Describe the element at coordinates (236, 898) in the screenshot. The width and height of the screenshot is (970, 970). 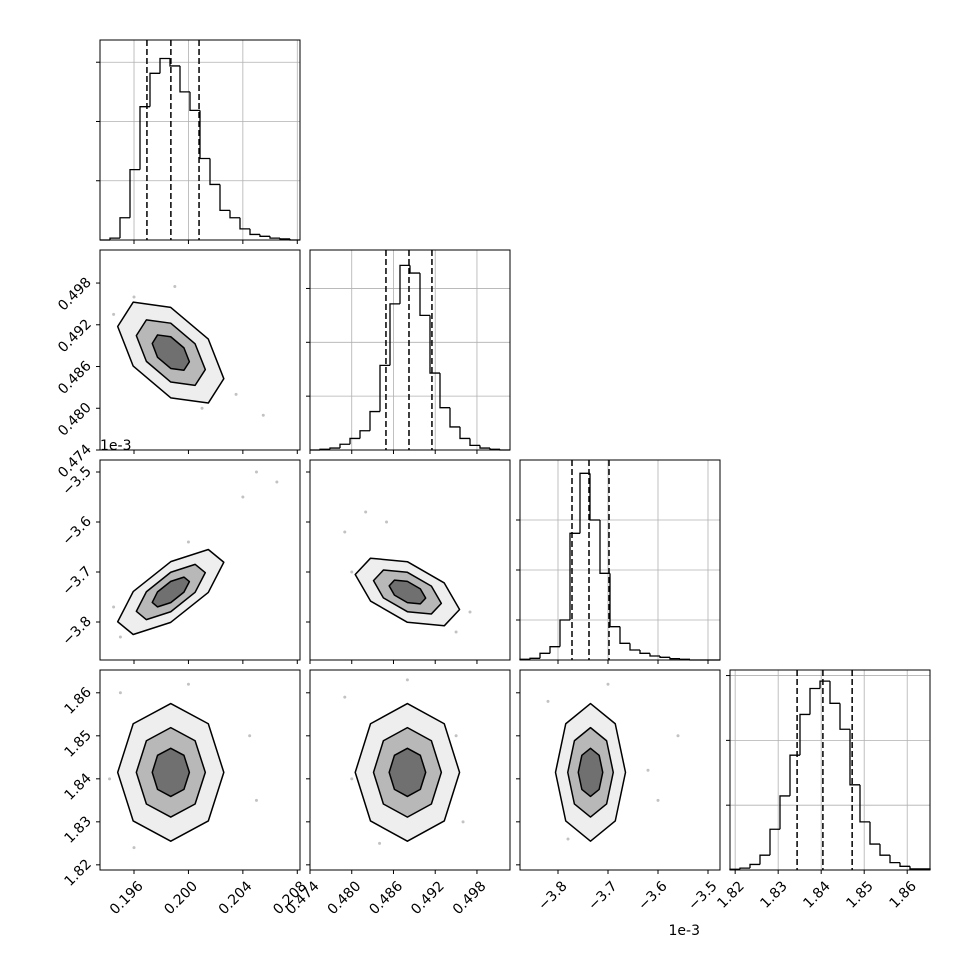
I see `x-tick-label: 0.204` at that location.